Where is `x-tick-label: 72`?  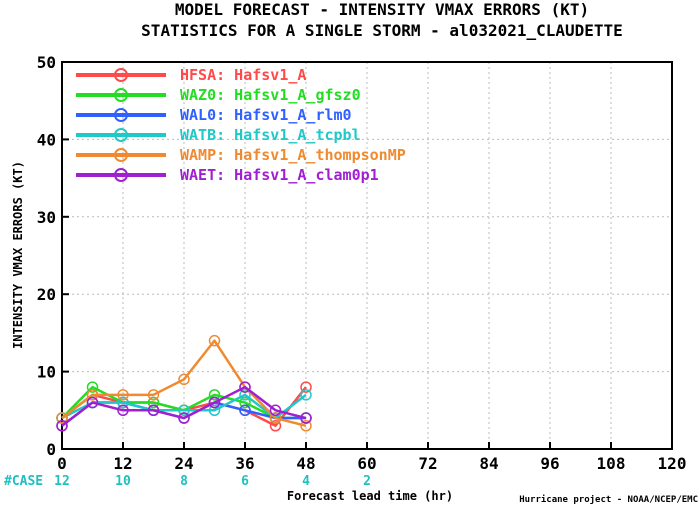
x-tick-label: 72 is located at coordinates (427, 463).